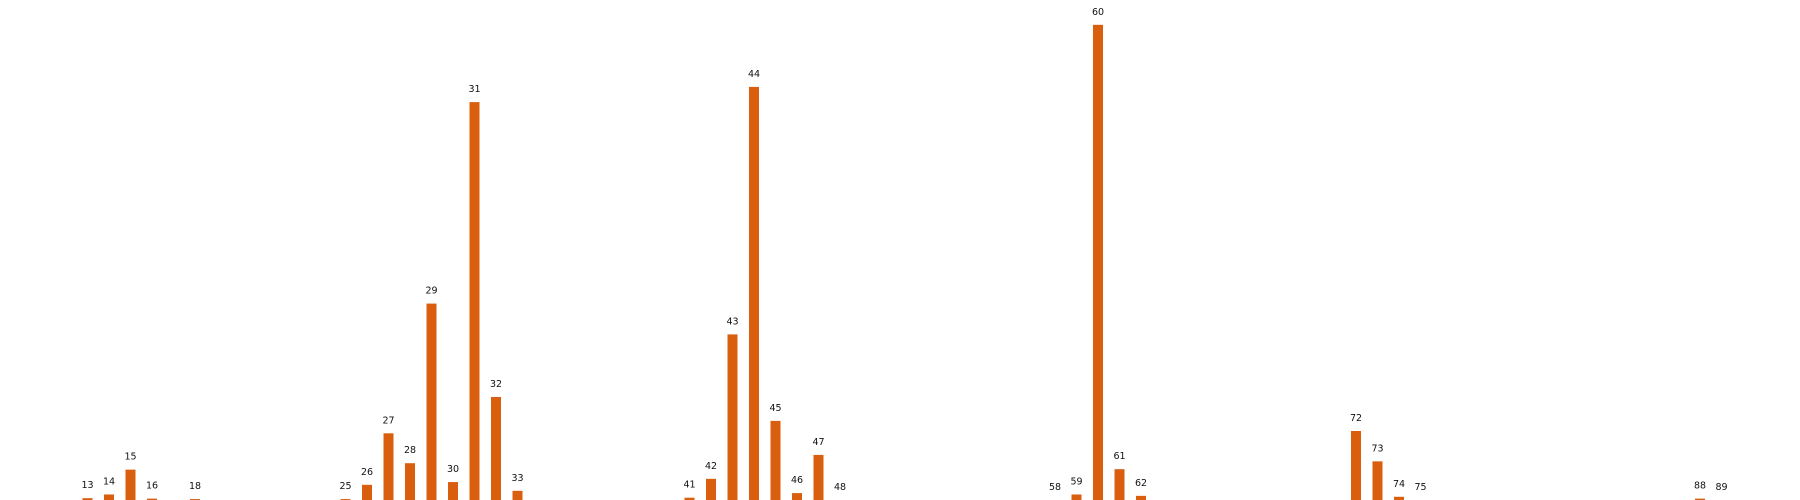  What do you see at coordinates (474, 89) in the screenshot?
I see `bar-label-31: 31` at bounding box center [474, 89].